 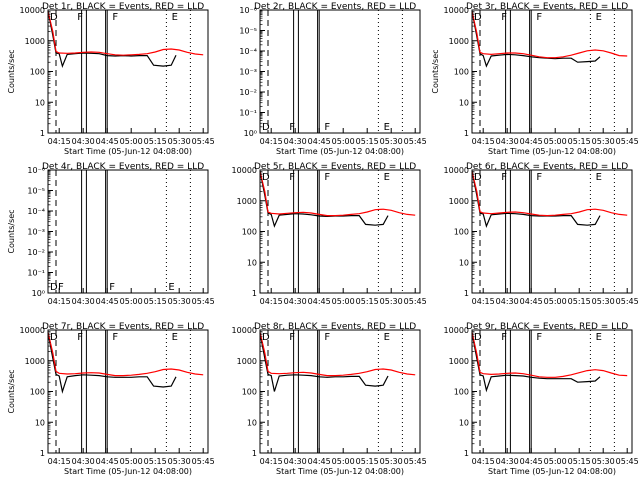 I want to click on x-axis-label: Start Time (05-Jun-12 04:08:00), so click(x=552, y=151).